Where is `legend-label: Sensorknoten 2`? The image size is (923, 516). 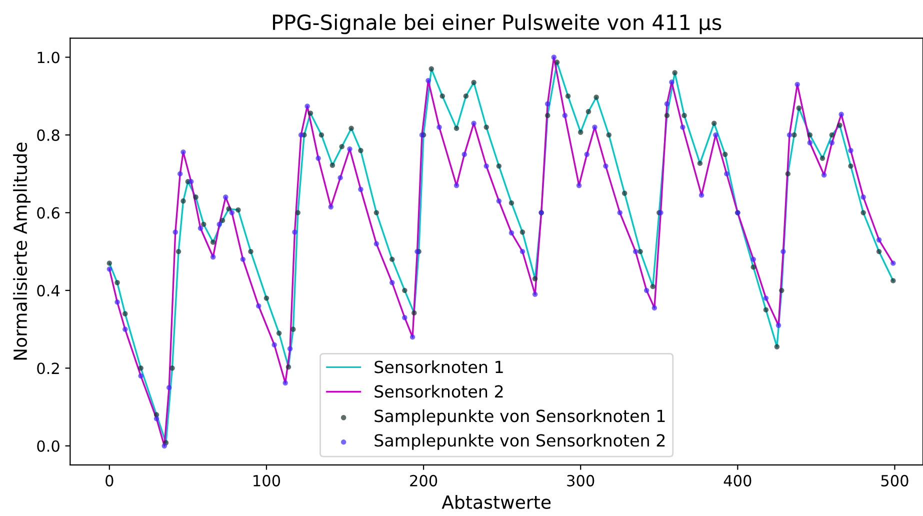 legend-label: Sensorknoten 2 is located at coordinates (438, 391).